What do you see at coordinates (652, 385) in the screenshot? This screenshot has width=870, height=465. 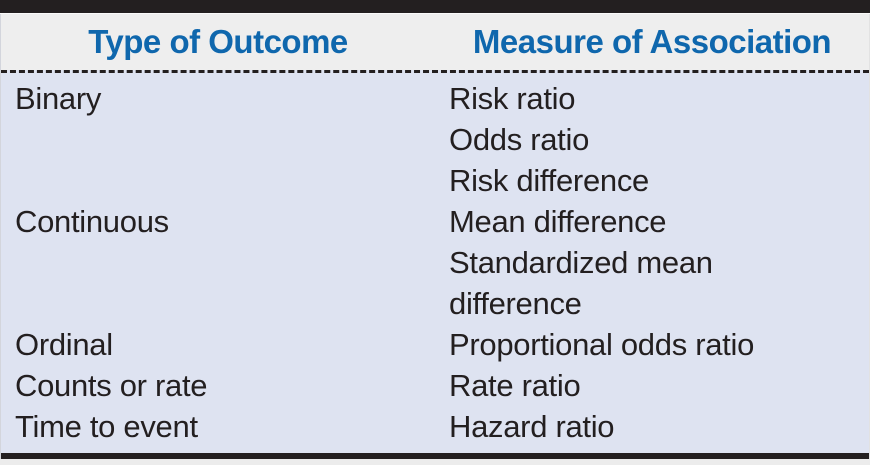 I see `measure-cell: Rate ratio` at bounding box center [652, 385].